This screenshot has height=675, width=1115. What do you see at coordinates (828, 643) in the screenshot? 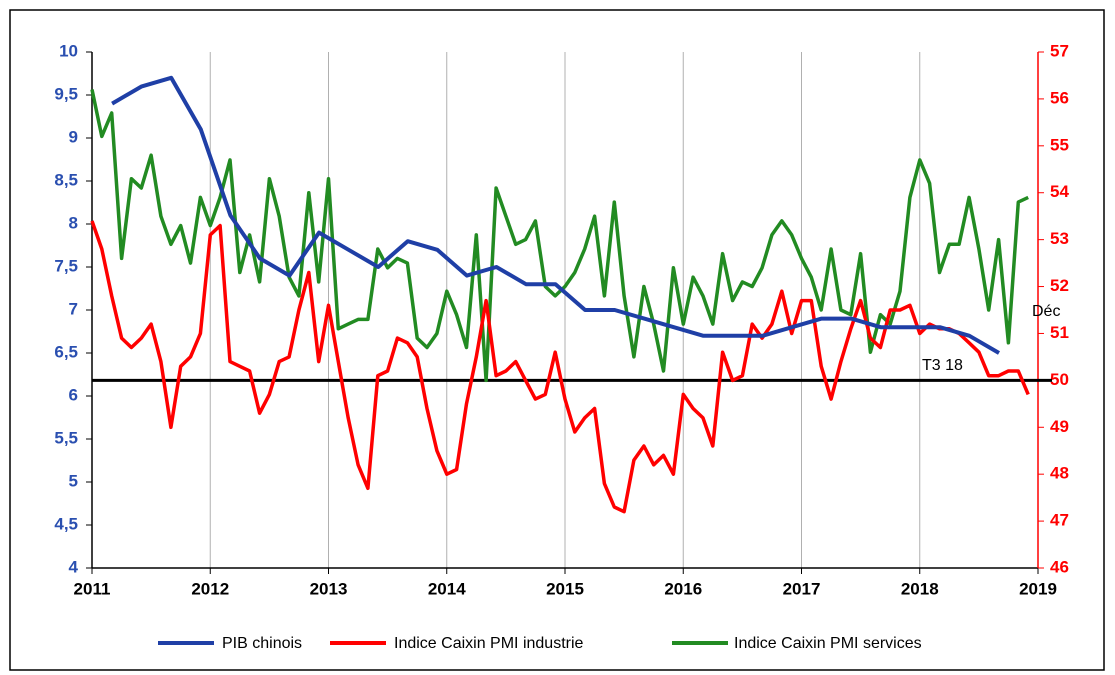
I see `legend-label: Indice Caixin PMI services` at bounding box center [828, 643].